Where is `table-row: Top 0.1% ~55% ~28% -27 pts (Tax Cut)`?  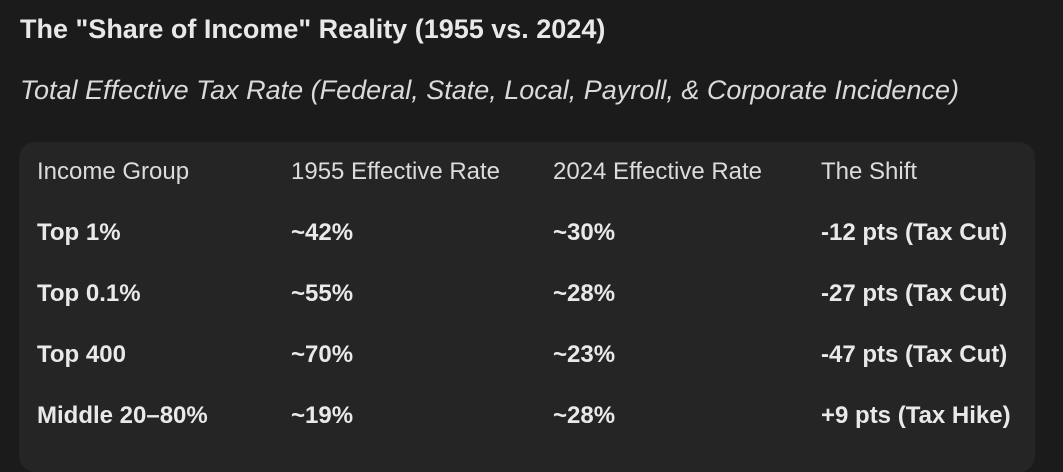
table-row: Top 0.1% ~55% ~28% -27 pts (Tax Cut) is located at coordinates (527, 293).